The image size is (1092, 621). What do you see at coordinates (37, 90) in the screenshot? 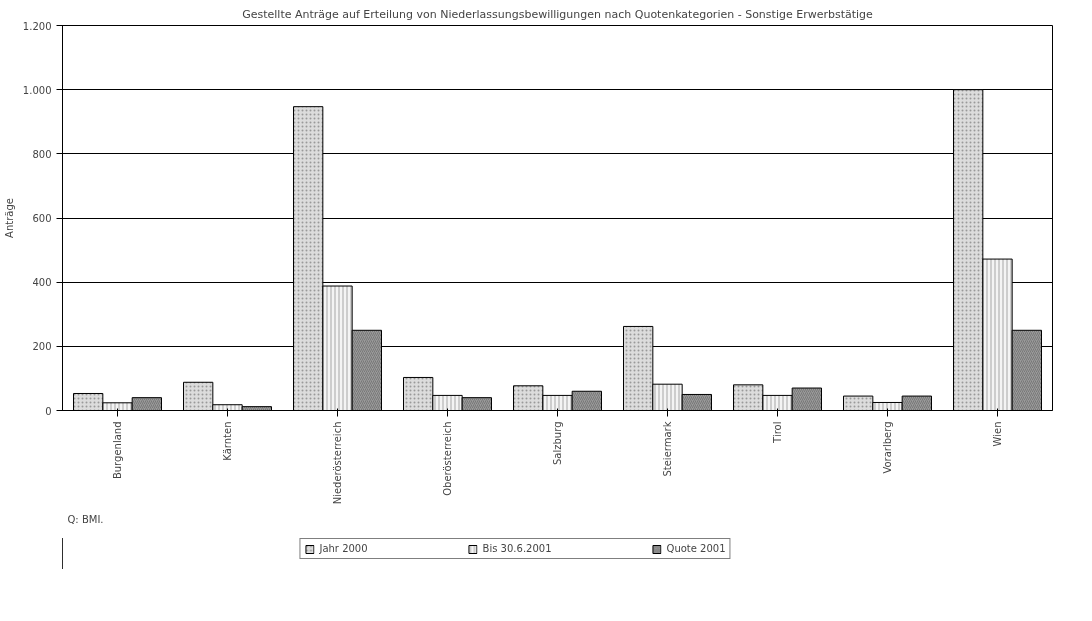
I see `y-tick-label: 1.000` at bounding box center [37, 90].